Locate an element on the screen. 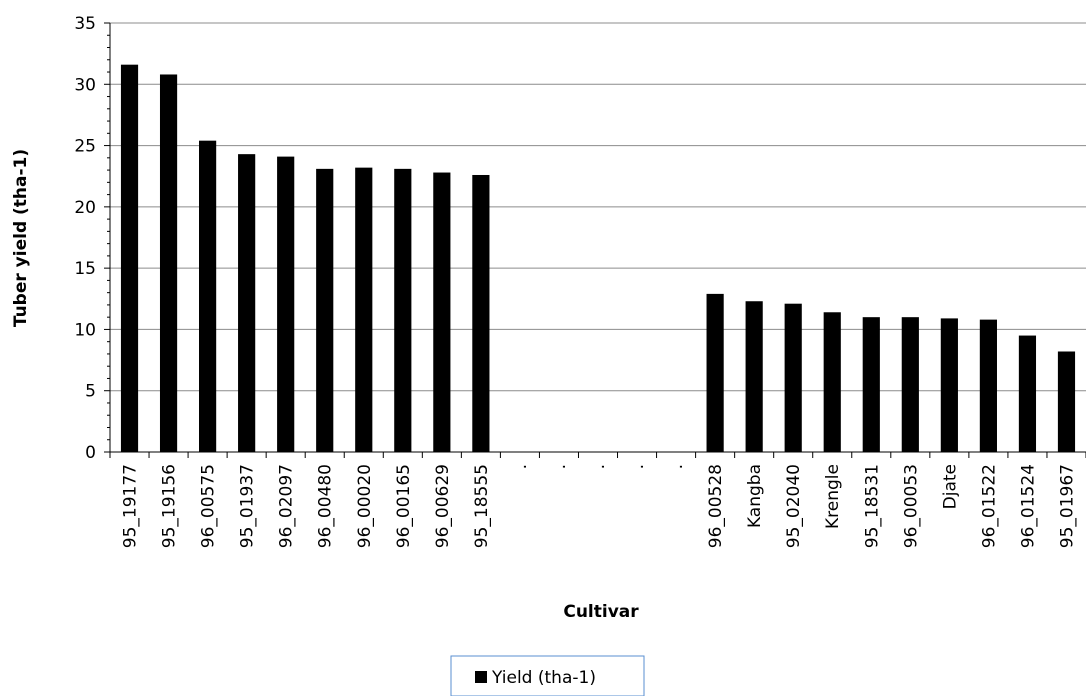  legend: Yield (tha-1) is located at coordinates (547, 675).